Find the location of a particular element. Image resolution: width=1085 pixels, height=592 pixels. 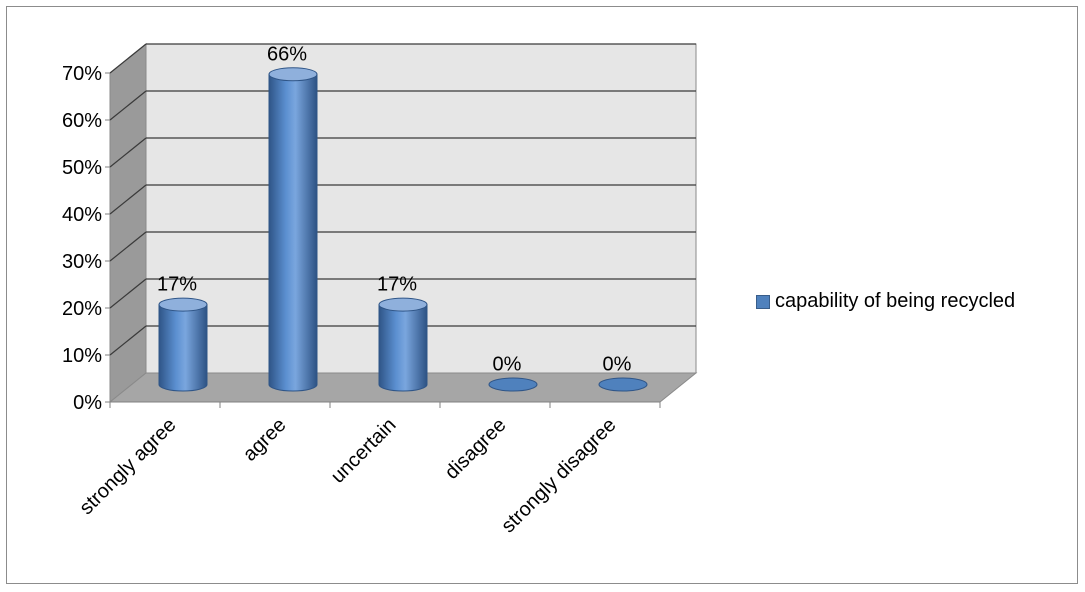

category-label: disagree is located at coordinates (476, 449).